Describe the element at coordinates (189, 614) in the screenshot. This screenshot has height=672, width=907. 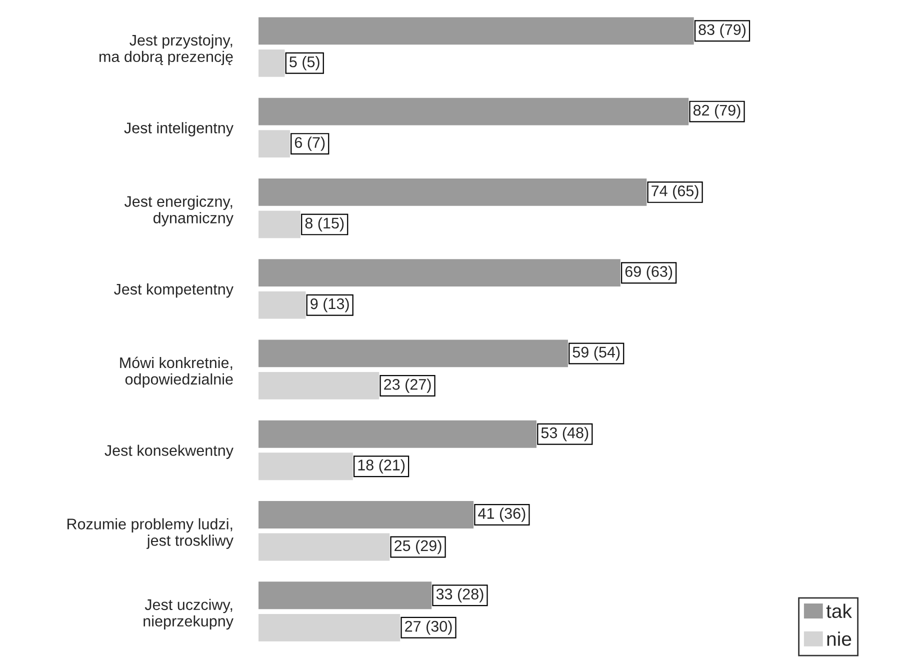
I see `y-tick-label: Jest uczciwy, nieprzekupny` at that location.